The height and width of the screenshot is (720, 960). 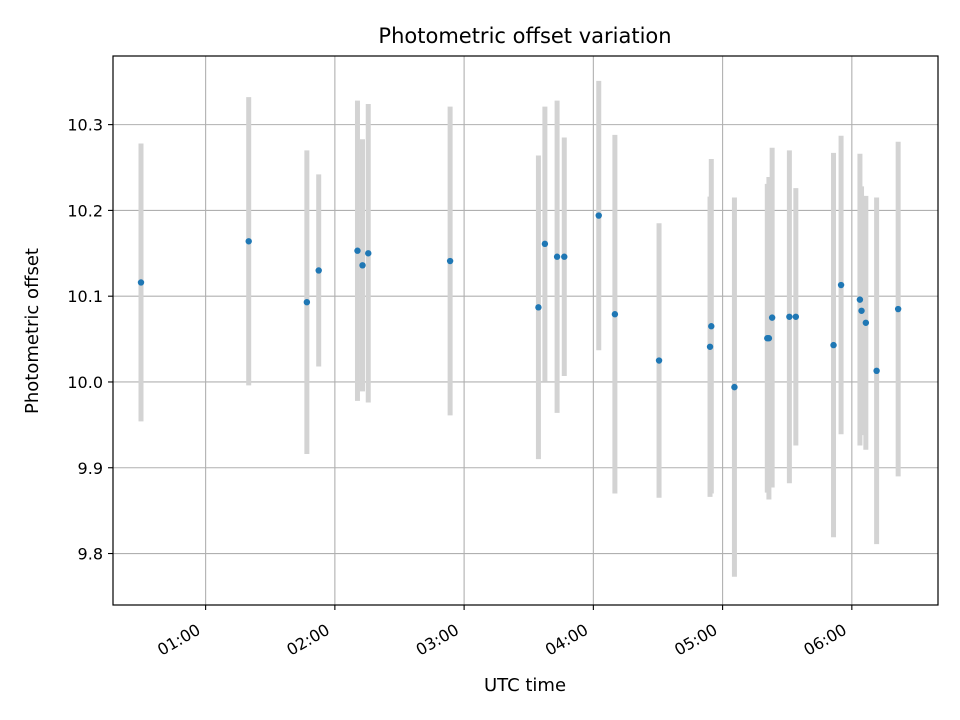 I want to click on y-tick-label: 10.1, so click(x=85, y=296).